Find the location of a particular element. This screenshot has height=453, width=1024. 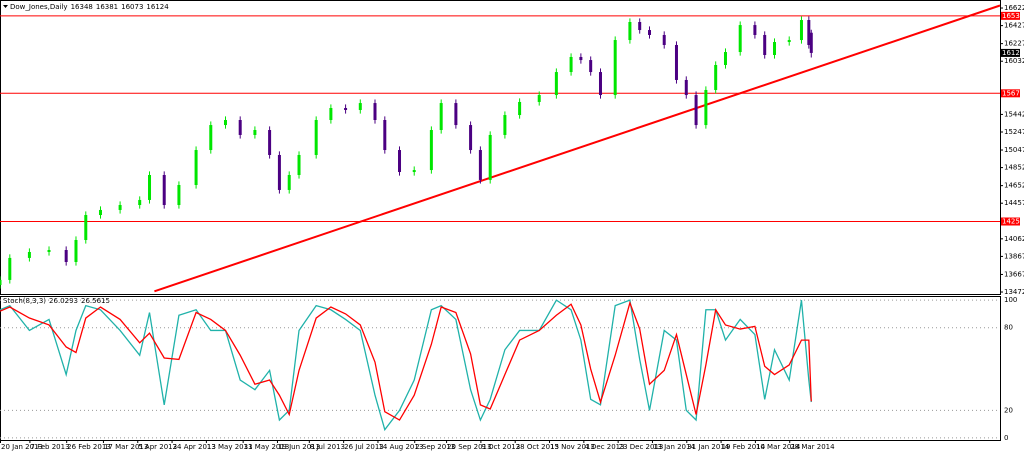

last-low: 16073 is located at coordinates (132, 7).